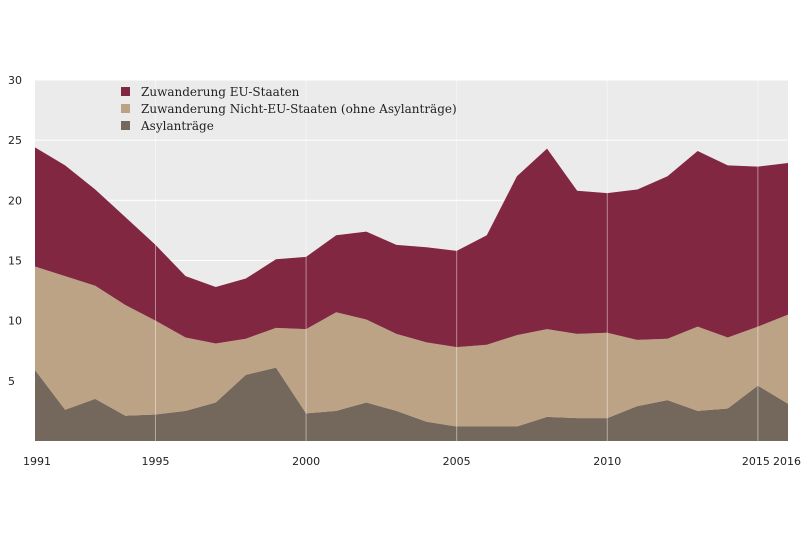  Describe the element at coordinates (15, 231) in the screenshot. I see `y-axis-ticks: 5 10 15 20 25 30` at that location.